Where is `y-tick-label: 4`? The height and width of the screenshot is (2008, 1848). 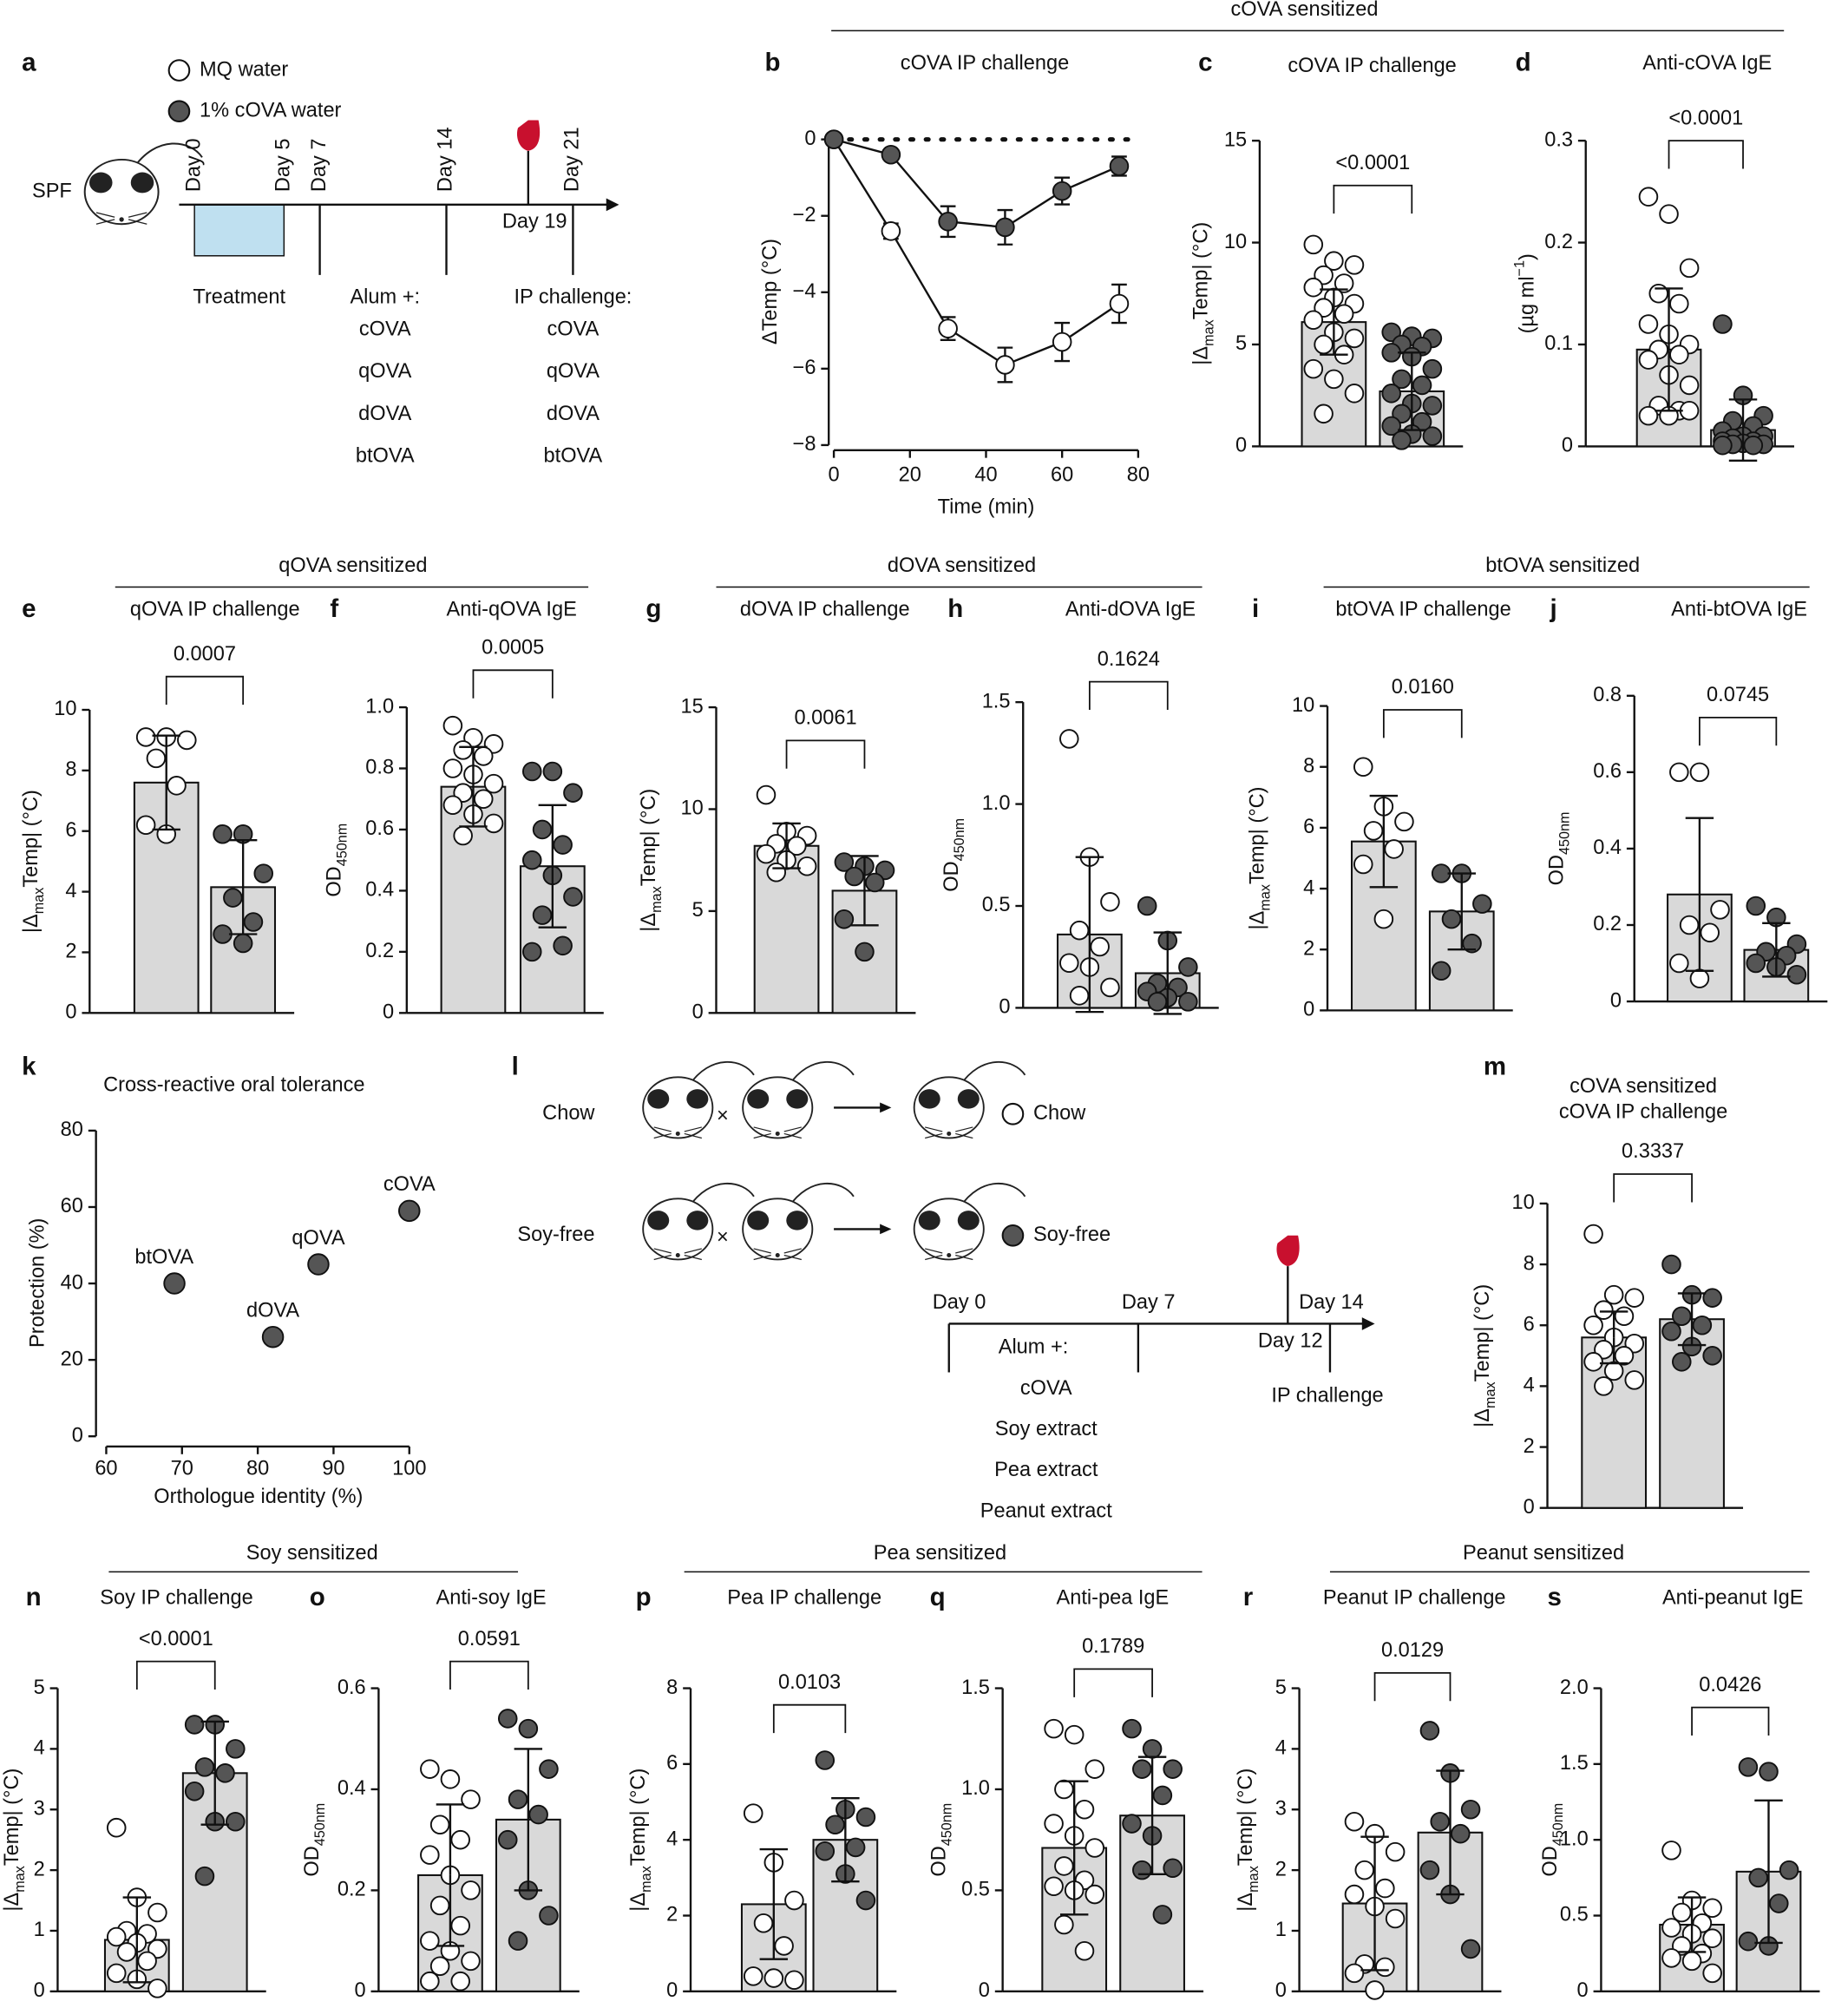
y-tick-label: 4 is located at coordinates (70, 891).